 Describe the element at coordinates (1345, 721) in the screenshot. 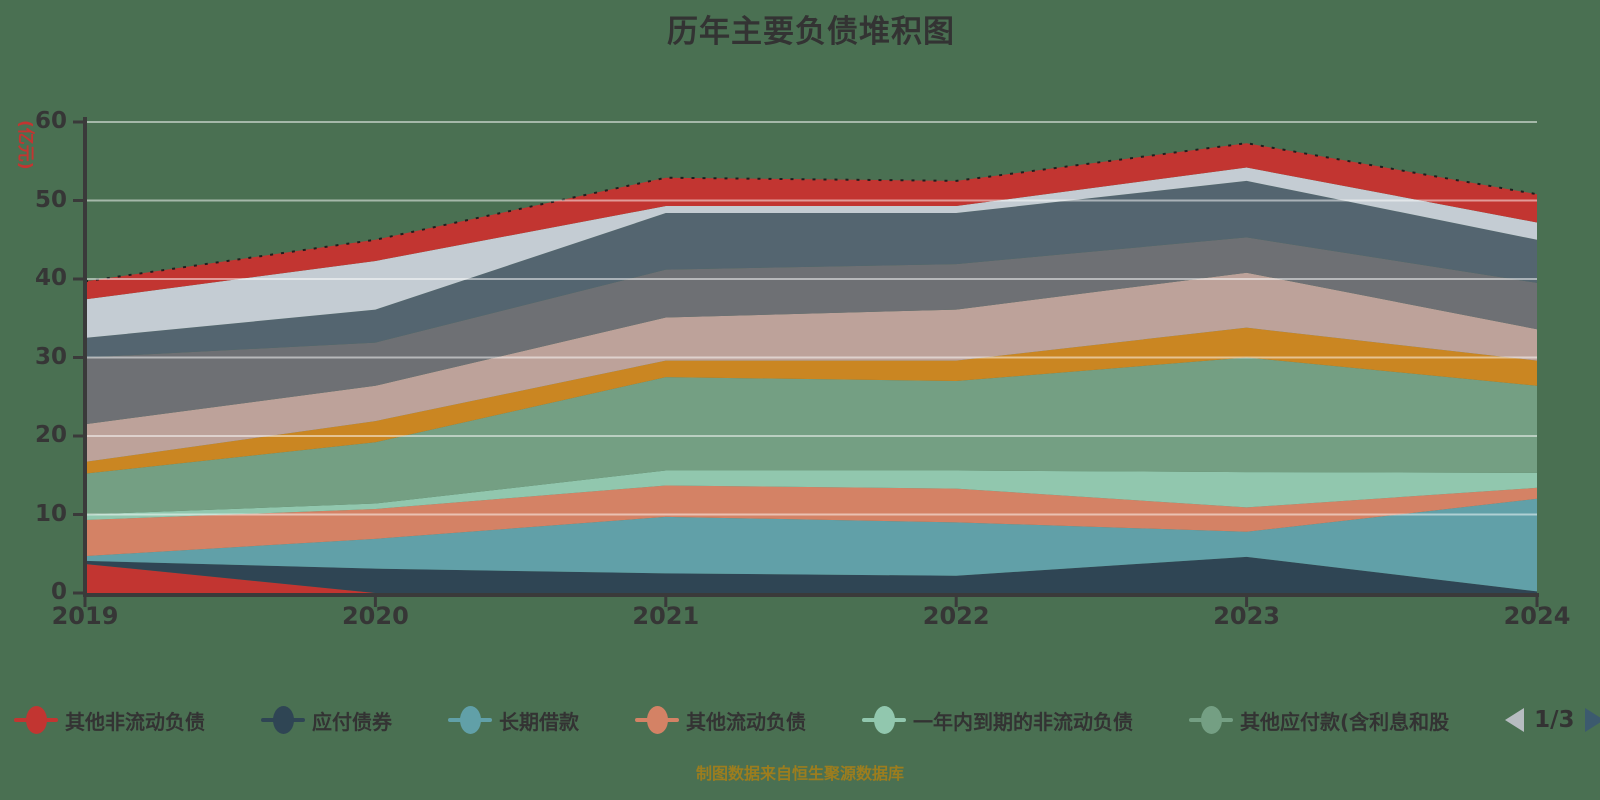

I see `legend-item-label: 其他应付款(含利息和股` at that location.